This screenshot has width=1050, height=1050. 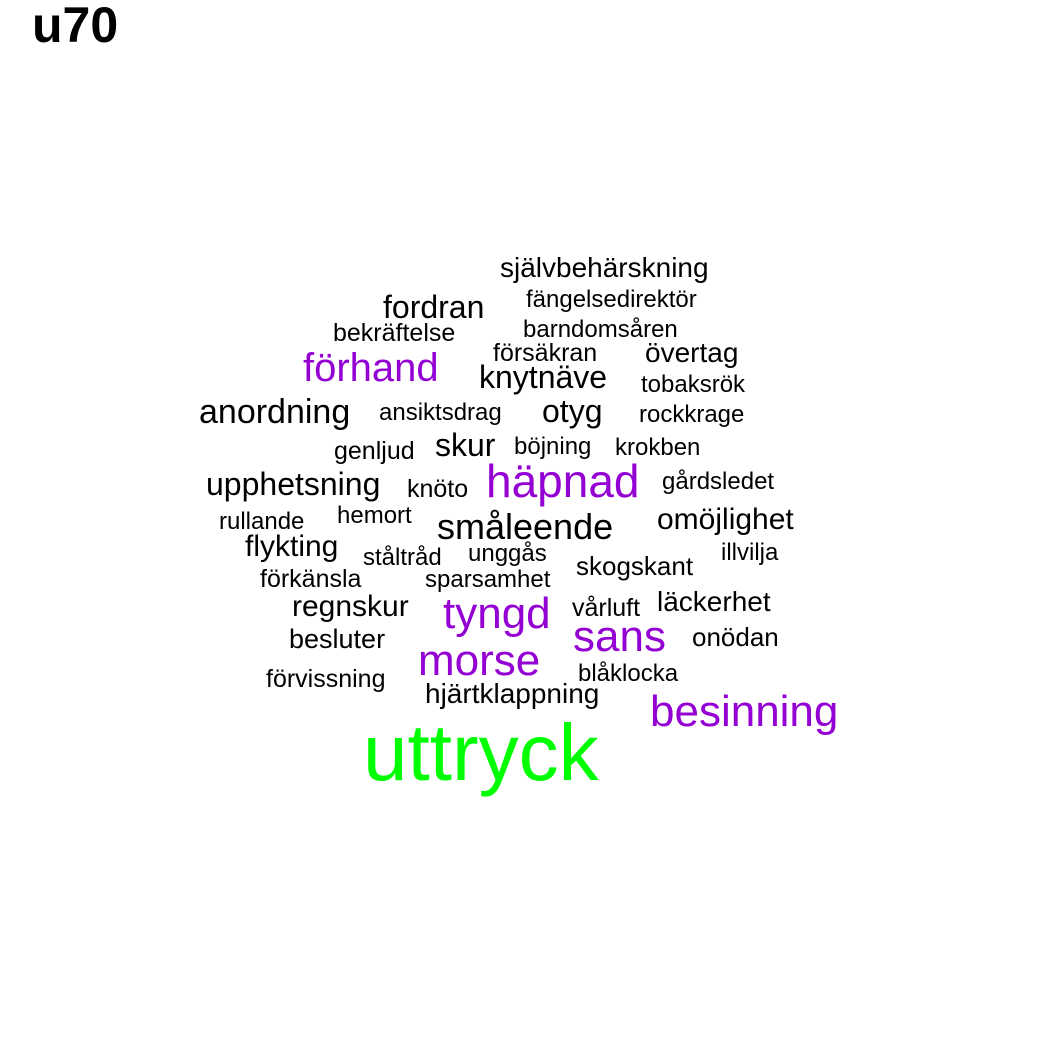 What do you see at coordinates (479, 660) in the screenshot?
I see `word-cloud-word: morse` at bounding box center [479, 660].